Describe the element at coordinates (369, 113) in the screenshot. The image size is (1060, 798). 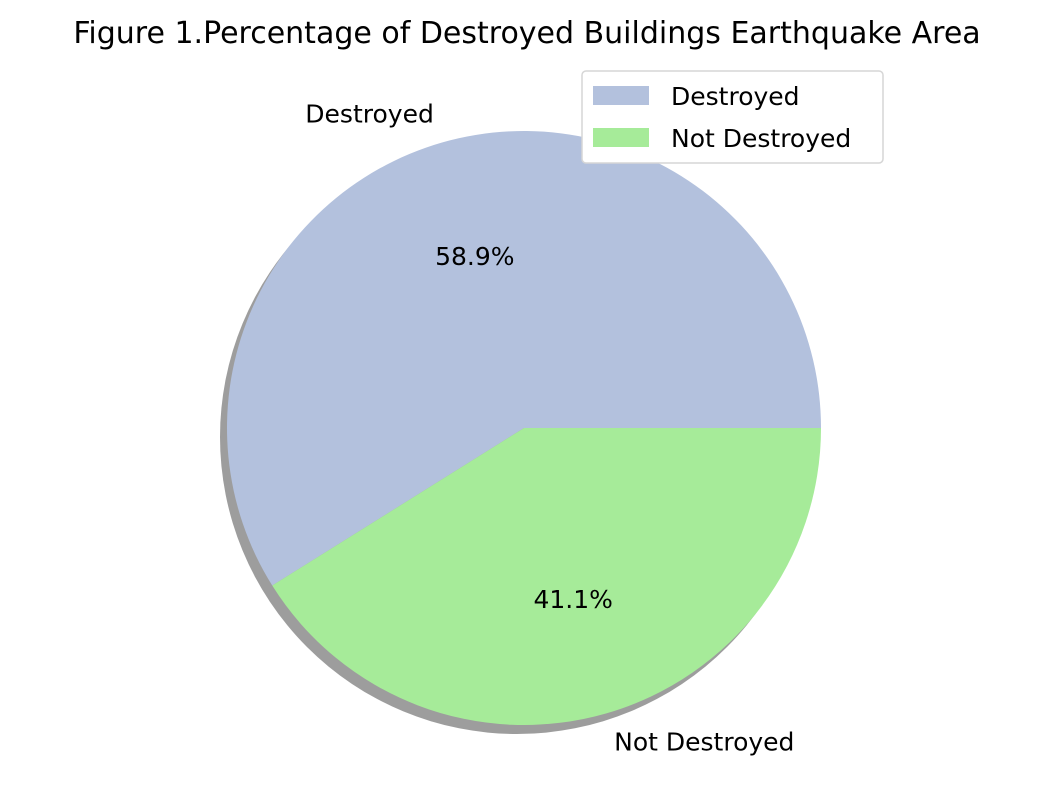
I see `slice-label-destroyed: Destroyed` at that location.